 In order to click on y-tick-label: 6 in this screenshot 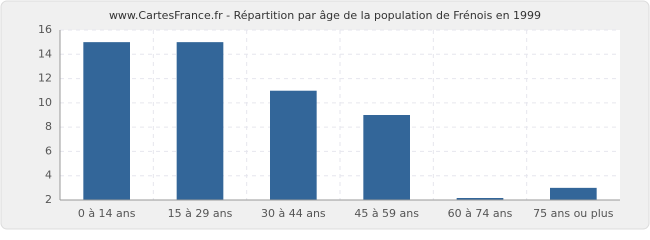, I will do `click(48, 150)`.